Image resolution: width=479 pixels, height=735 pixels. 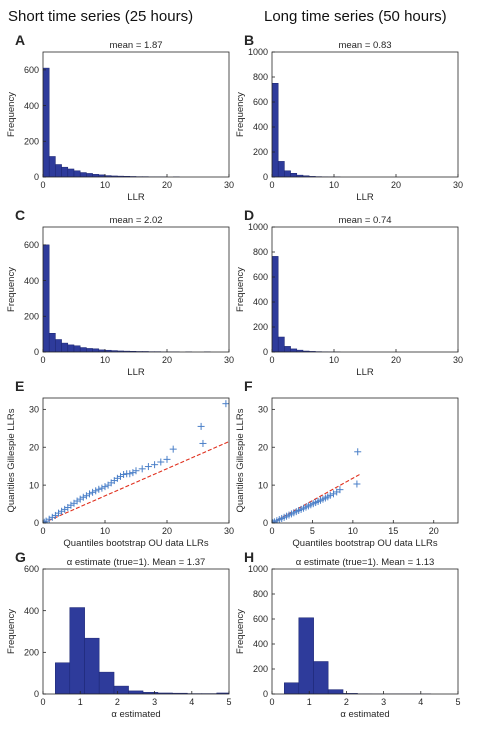 I want to click on y-tick-label: 30, so click(x=34, y=410).